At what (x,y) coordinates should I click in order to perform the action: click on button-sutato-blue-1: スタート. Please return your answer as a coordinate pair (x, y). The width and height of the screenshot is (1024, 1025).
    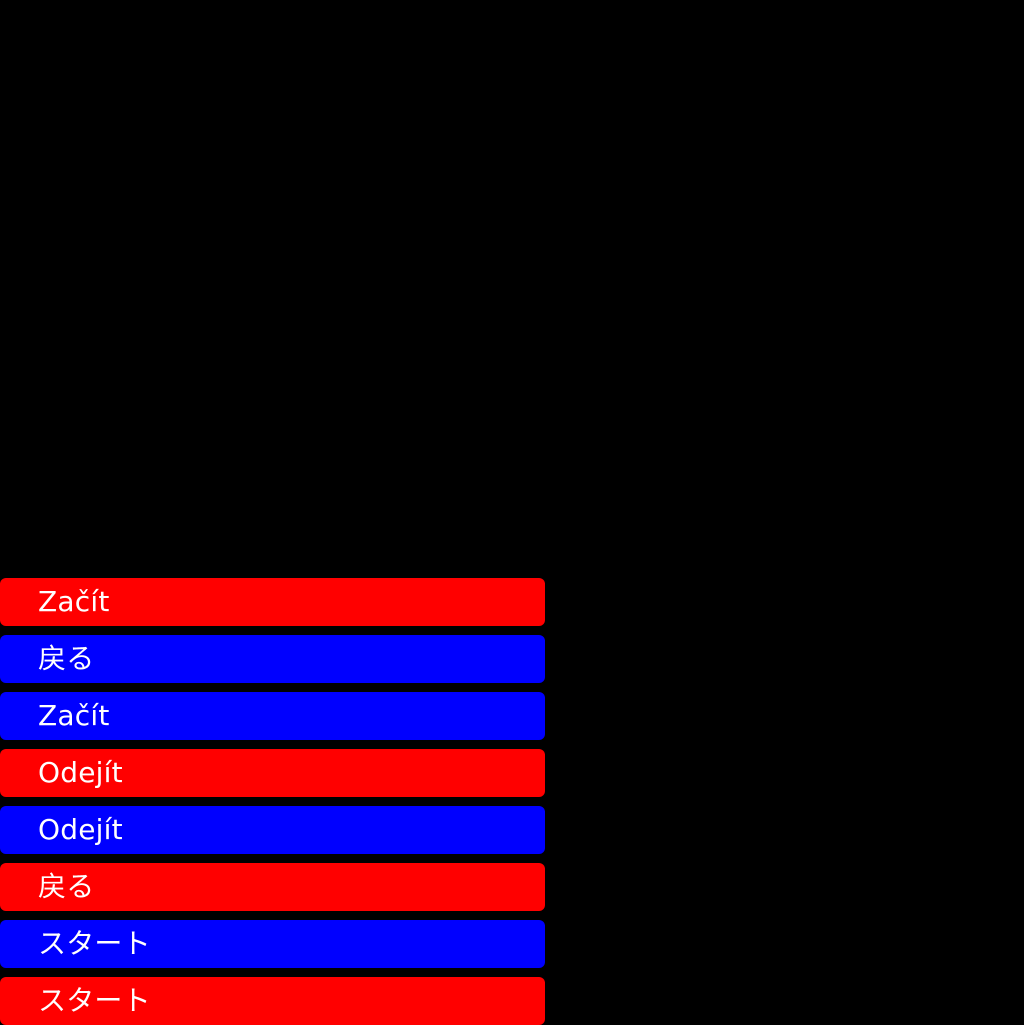
    Looking at the image, I should click on (272, 944).